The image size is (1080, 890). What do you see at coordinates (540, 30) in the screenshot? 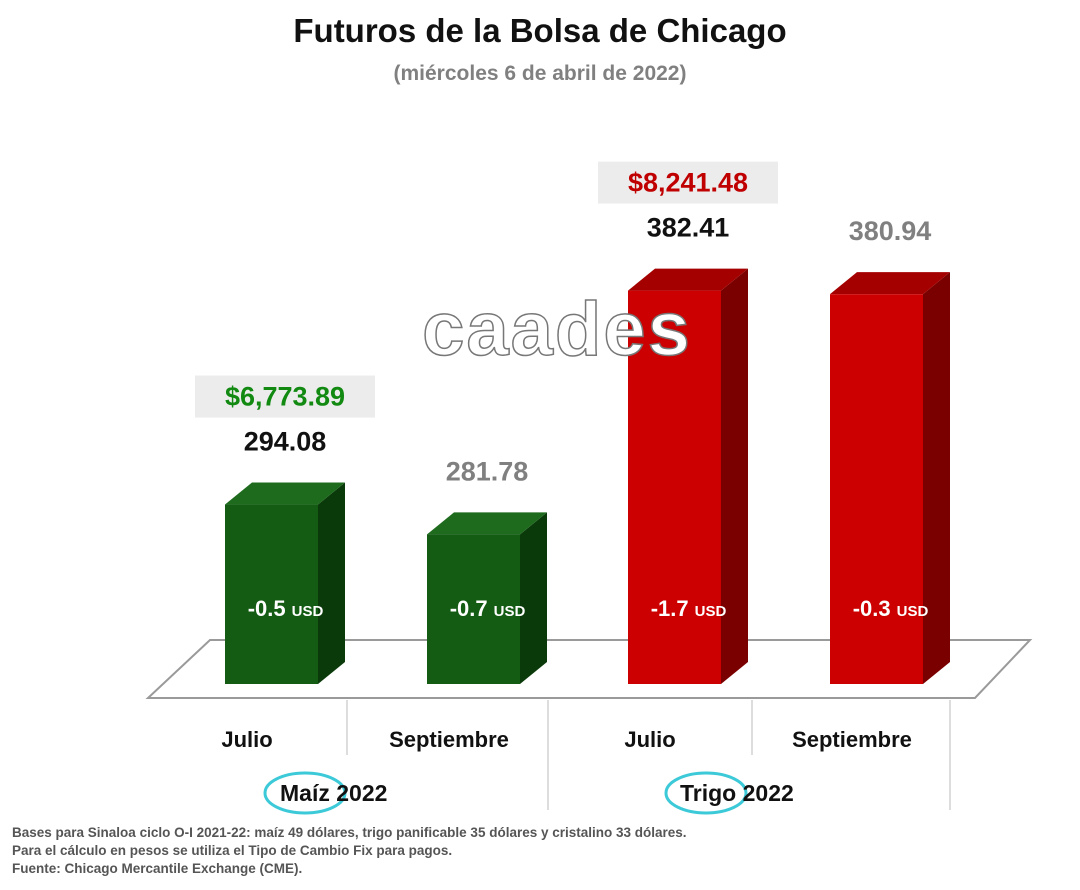
I see `chart-title: Futuros de la Bolsa de Chicago` at bounding box center [540, 30].